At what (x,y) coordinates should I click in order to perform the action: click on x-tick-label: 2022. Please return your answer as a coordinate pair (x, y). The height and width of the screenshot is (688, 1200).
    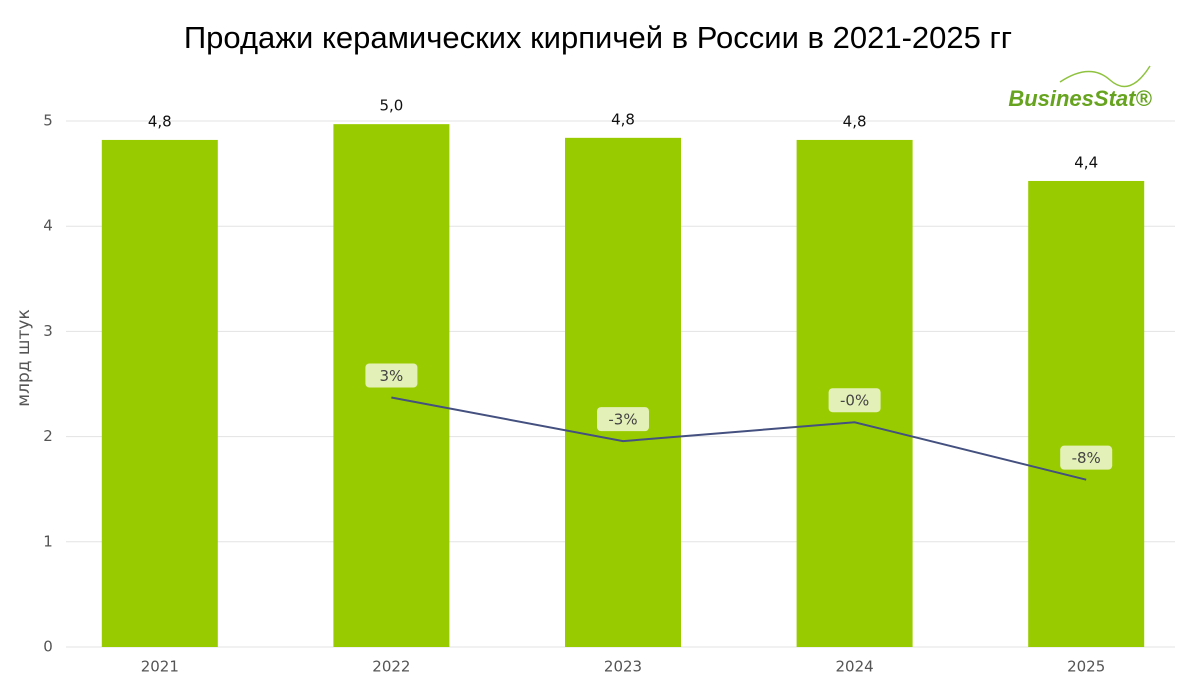
    Looking at the image, I should click on (391, 667).